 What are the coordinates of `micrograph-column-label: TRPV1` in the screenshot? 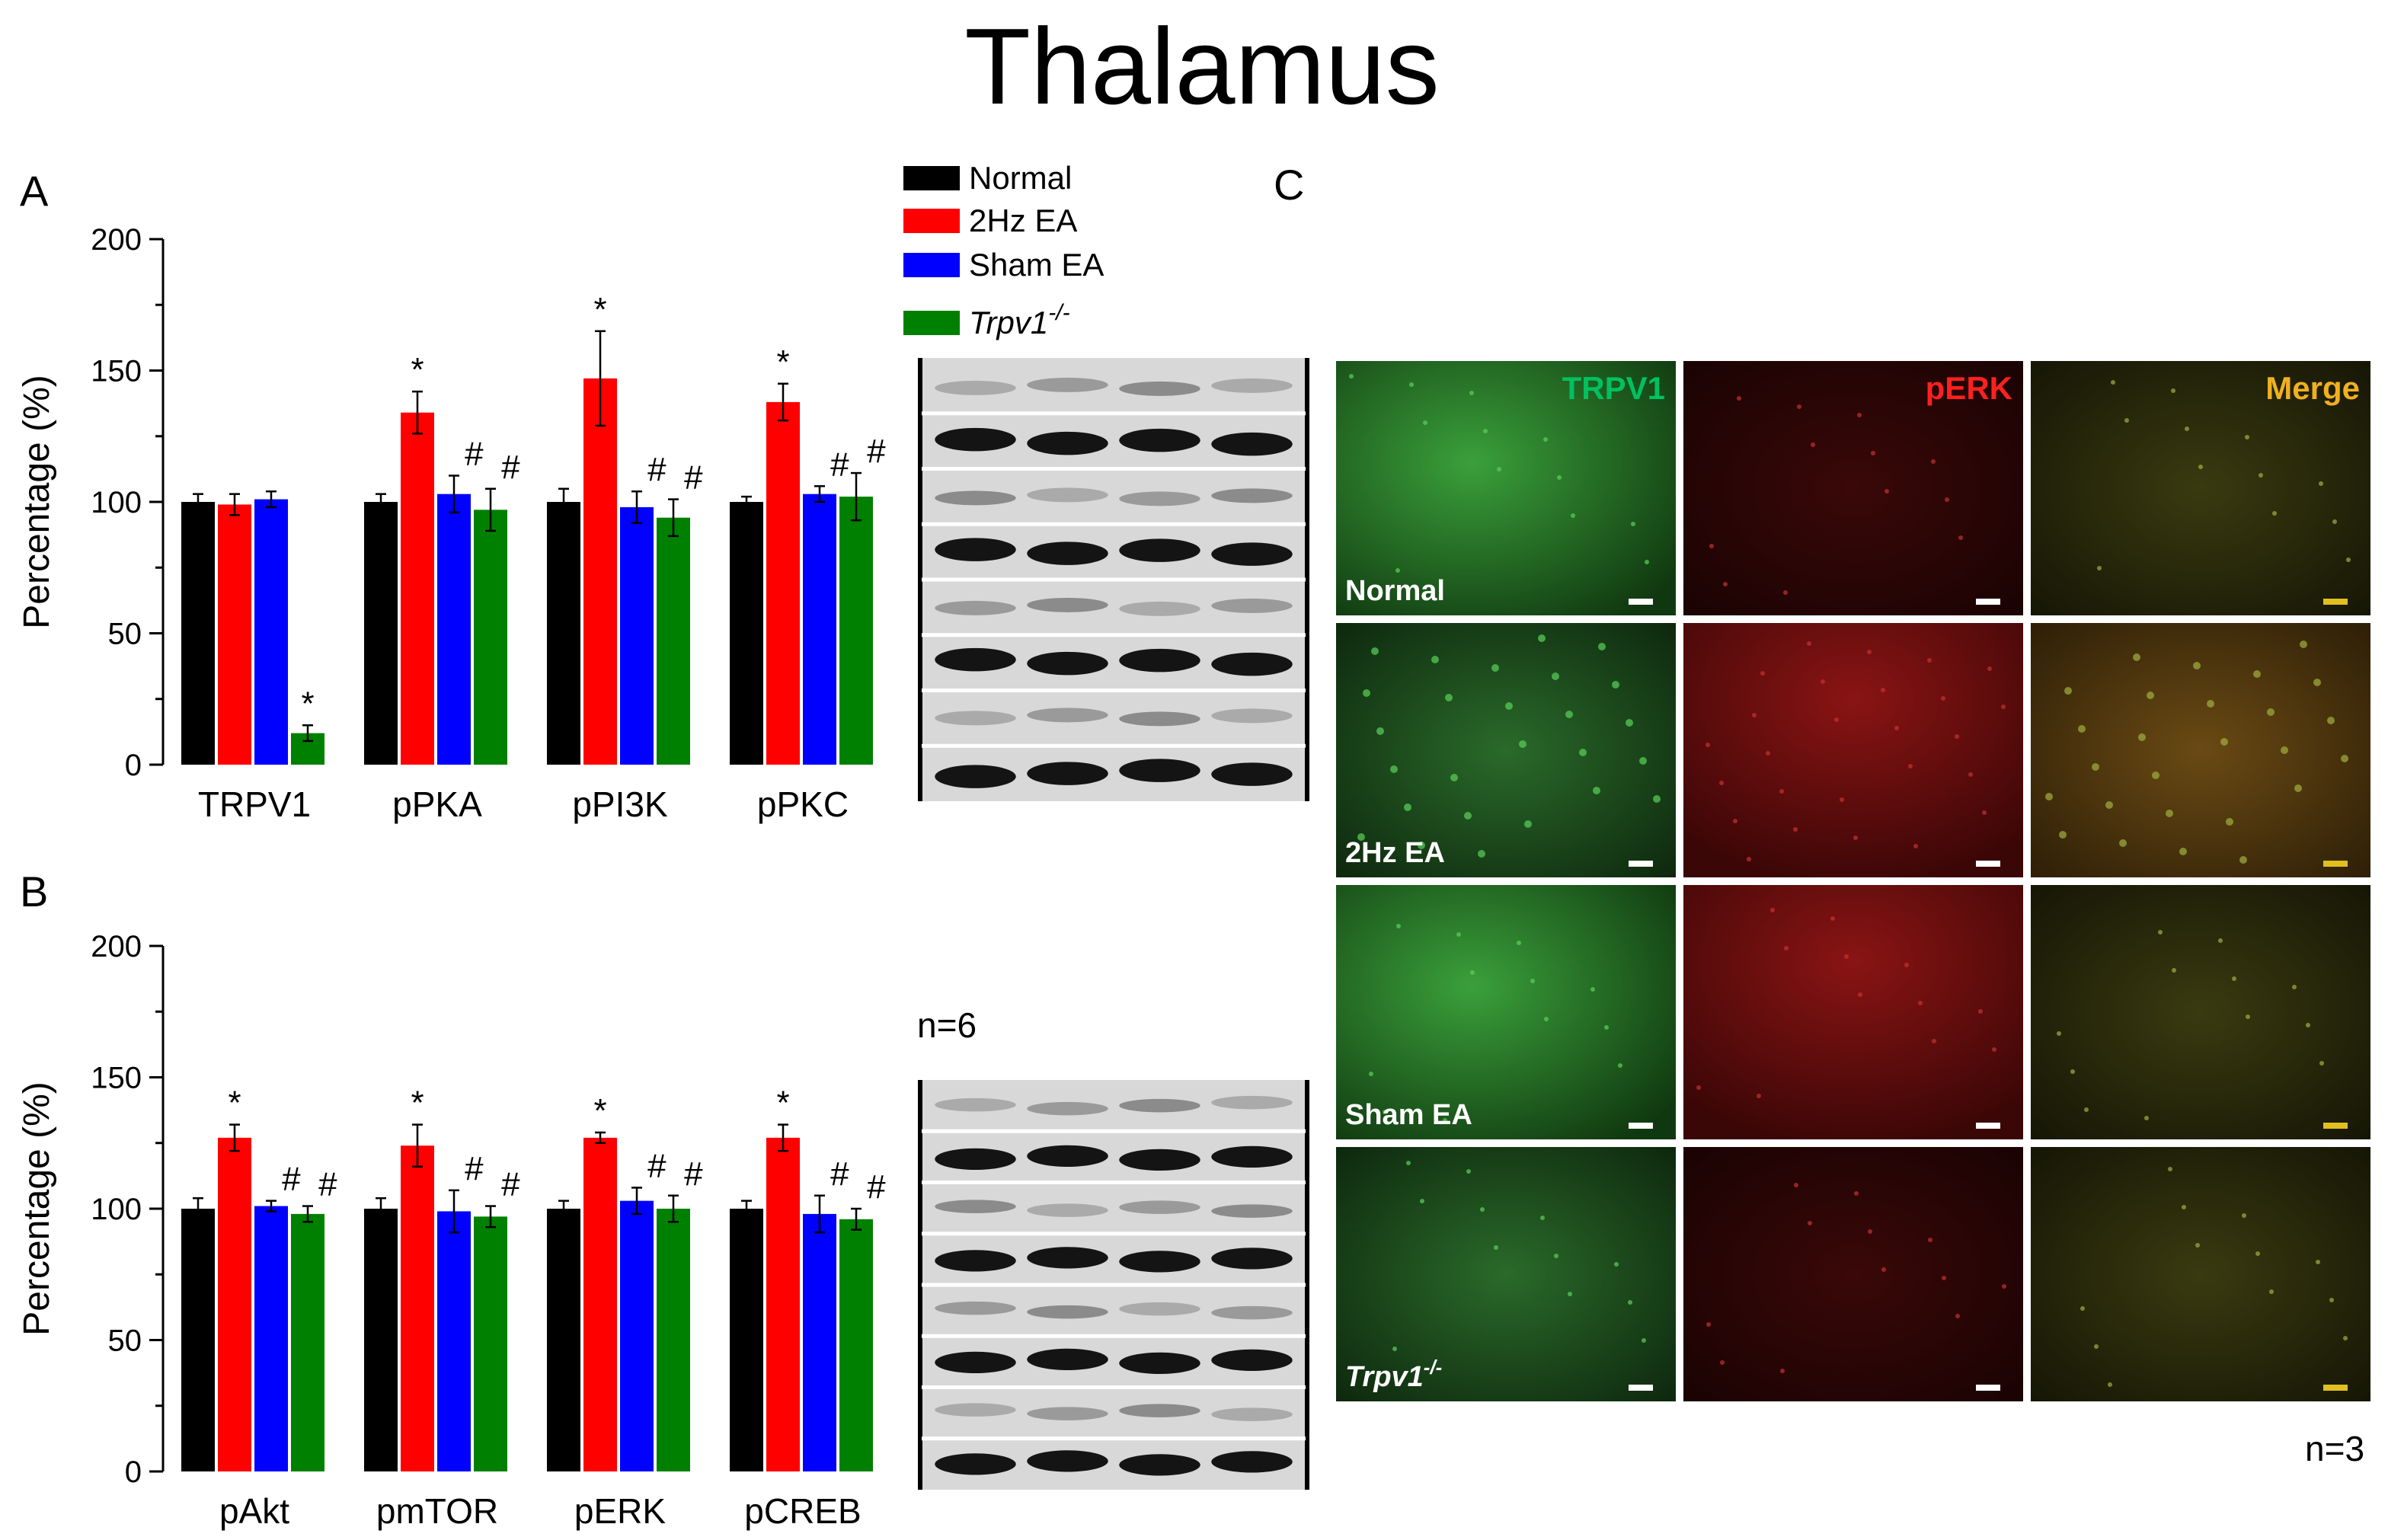 It's located at (1613, 388).